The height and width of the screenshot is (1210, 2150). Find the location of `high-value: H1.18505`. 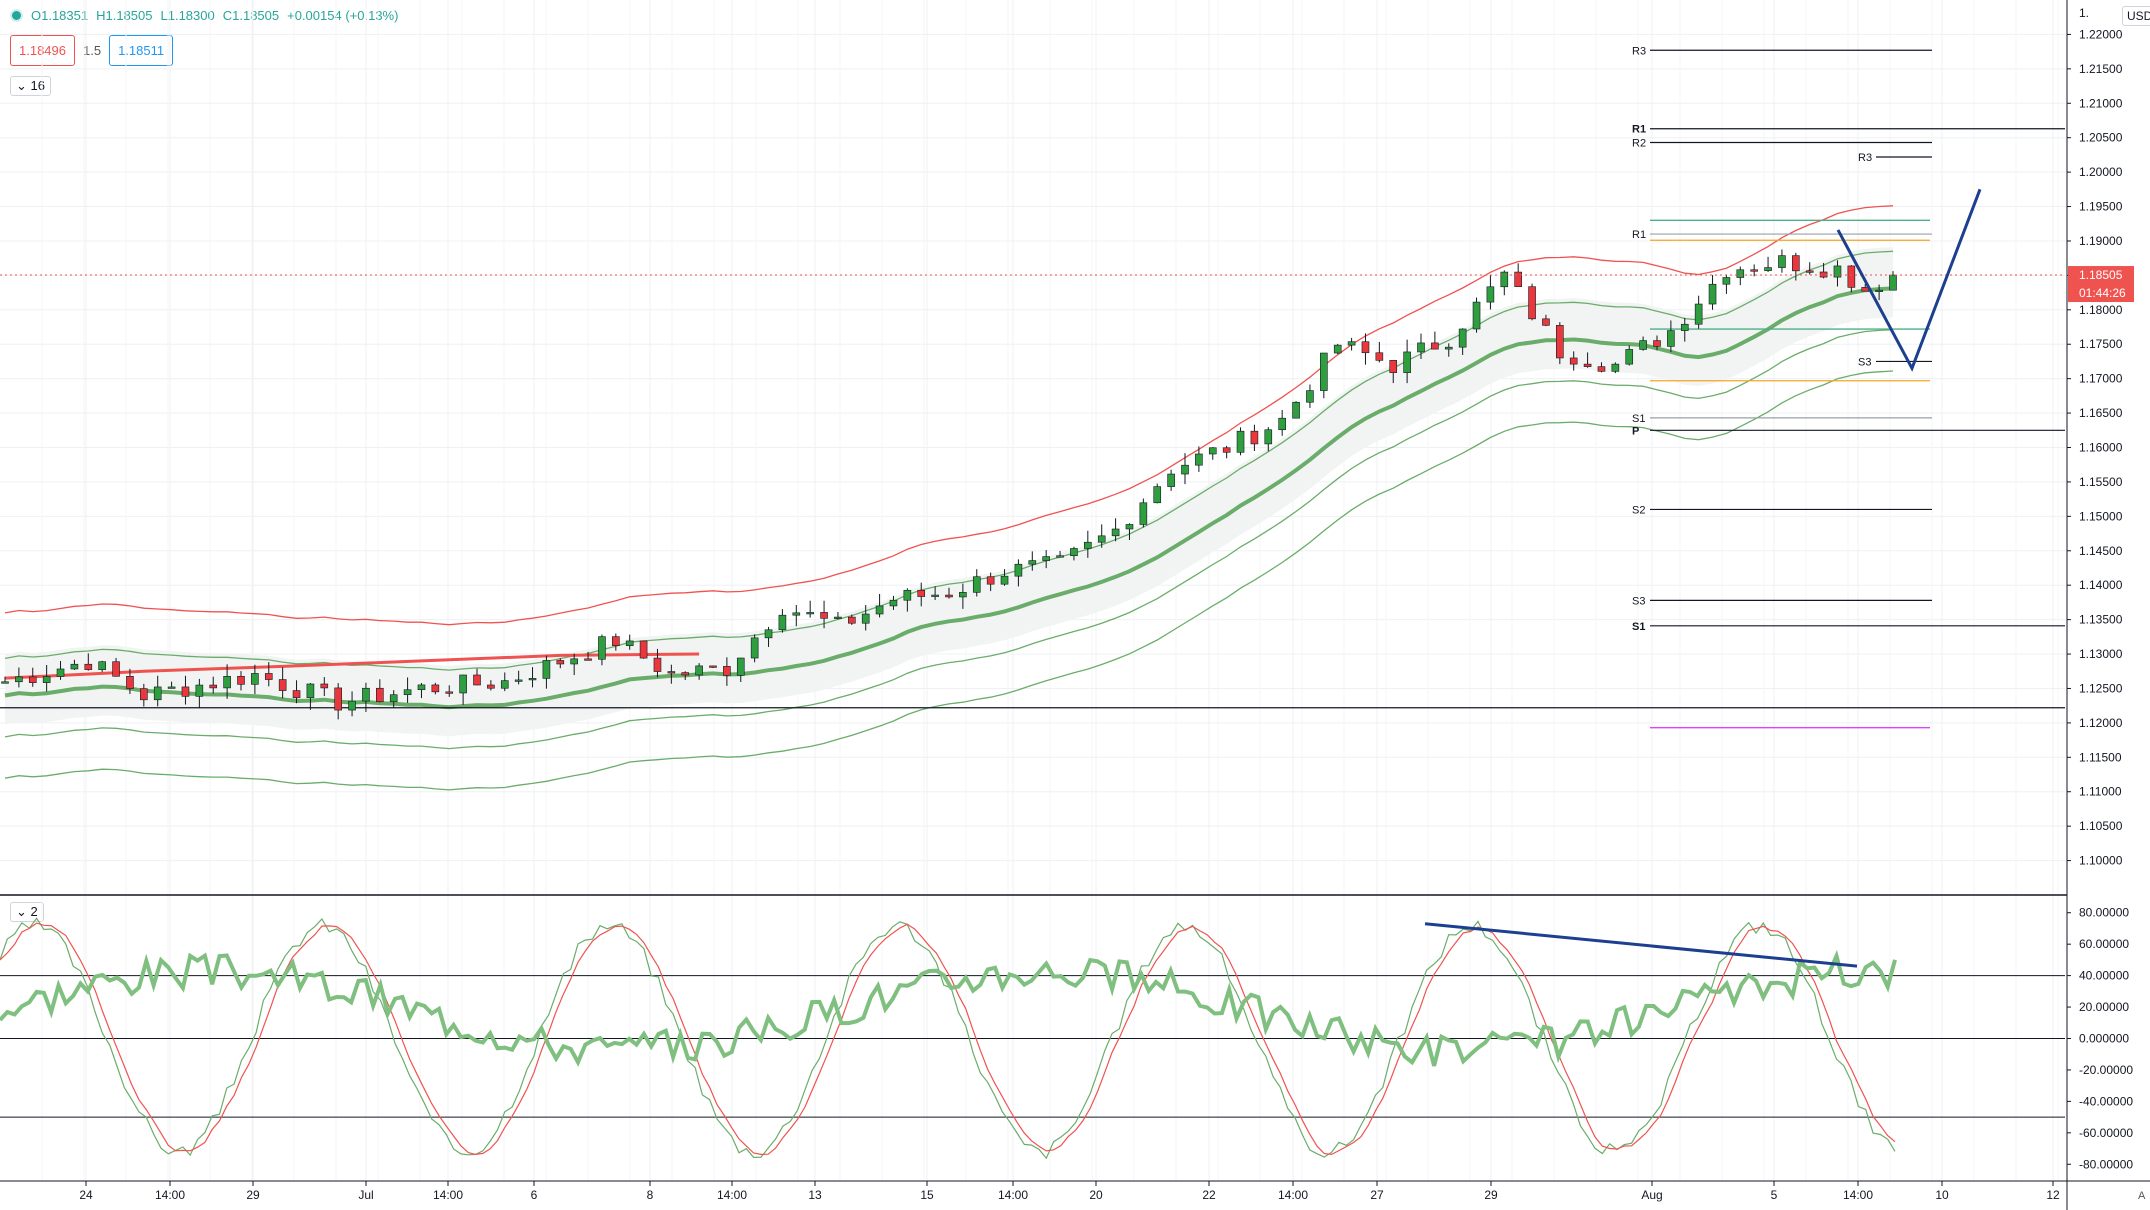

high-value: H1.18505 is located at coordinates (124, 15).